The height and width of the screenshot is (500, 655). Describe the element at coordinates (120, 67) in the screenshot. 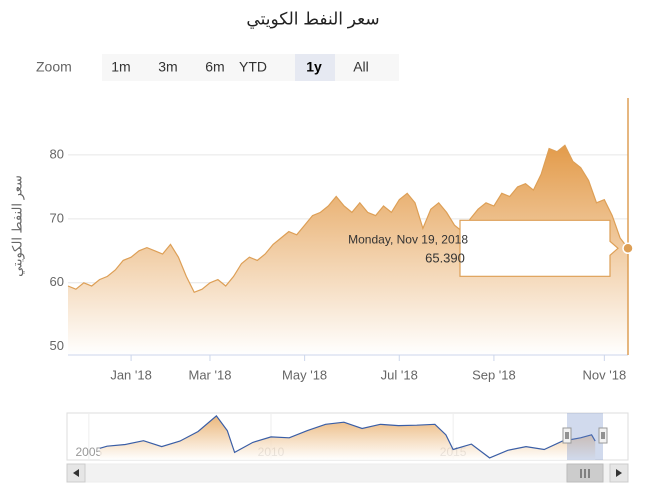

I see `zoom-button: 1m` at that location.